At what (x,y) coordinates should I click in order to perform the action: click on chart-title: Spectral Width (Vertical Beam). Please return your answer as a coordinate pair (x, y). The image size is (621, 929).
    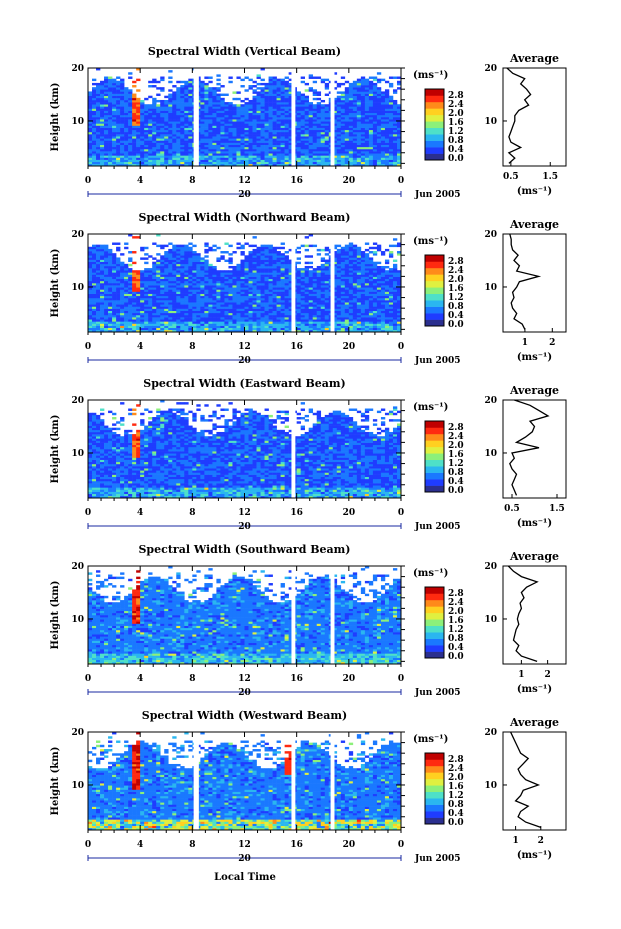
    Looking at the image, I should click on (244, 51).